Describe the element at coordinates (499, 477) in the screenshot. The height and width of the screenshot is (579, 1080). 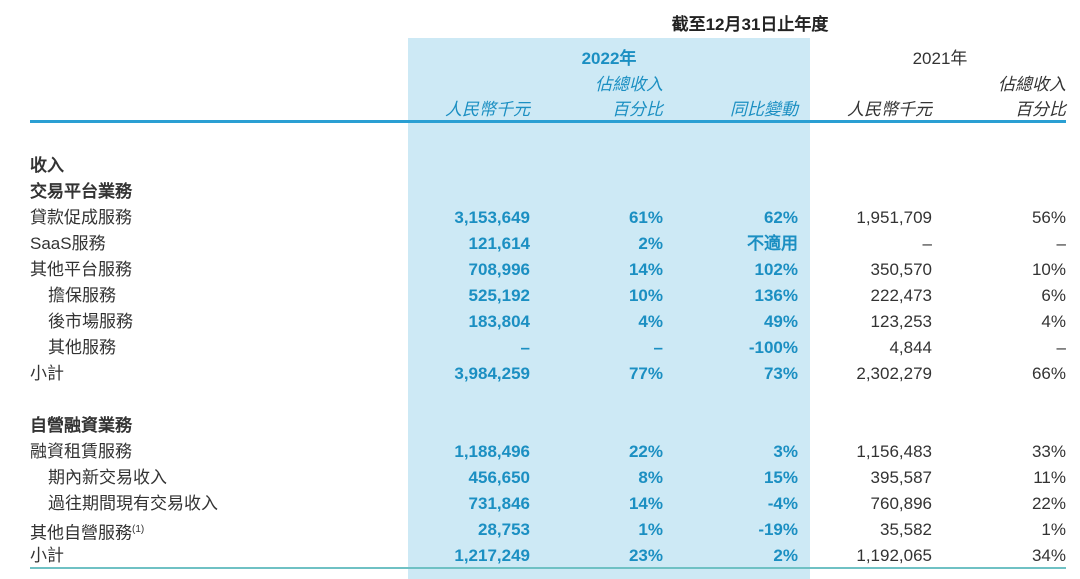
I see `rmb-2022-cell: 456,650` at that location.